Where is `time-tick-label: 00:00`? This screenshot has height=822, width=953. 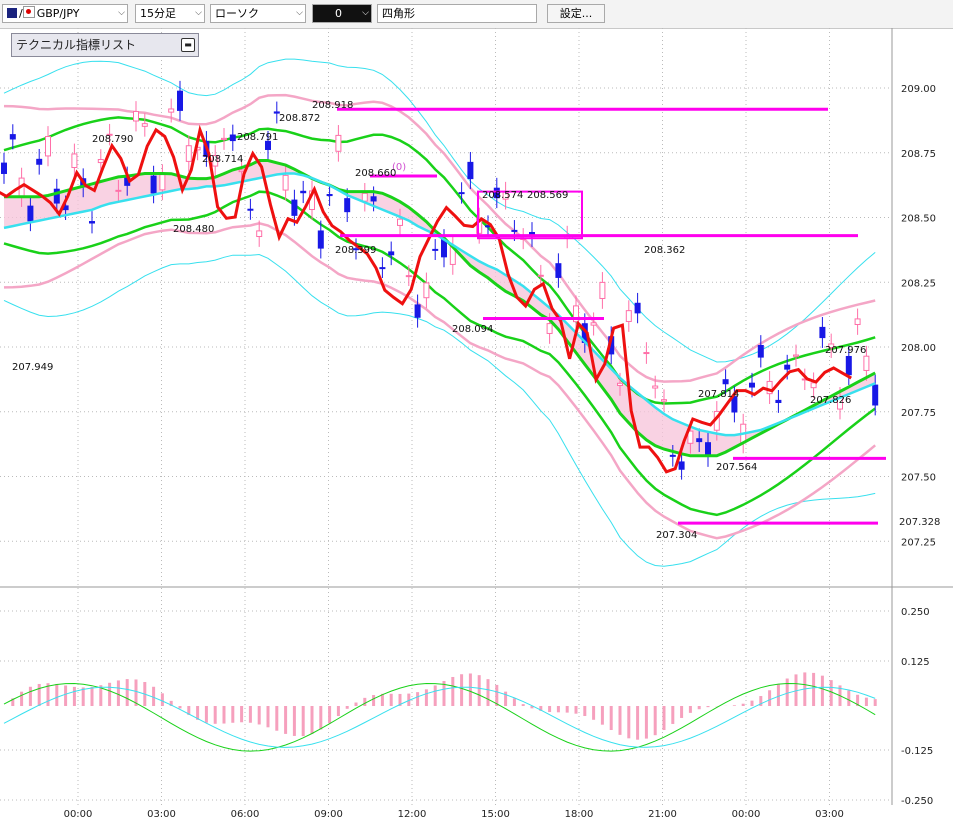
time-tick-label: 00:00 is located at coordinates (746, 814).